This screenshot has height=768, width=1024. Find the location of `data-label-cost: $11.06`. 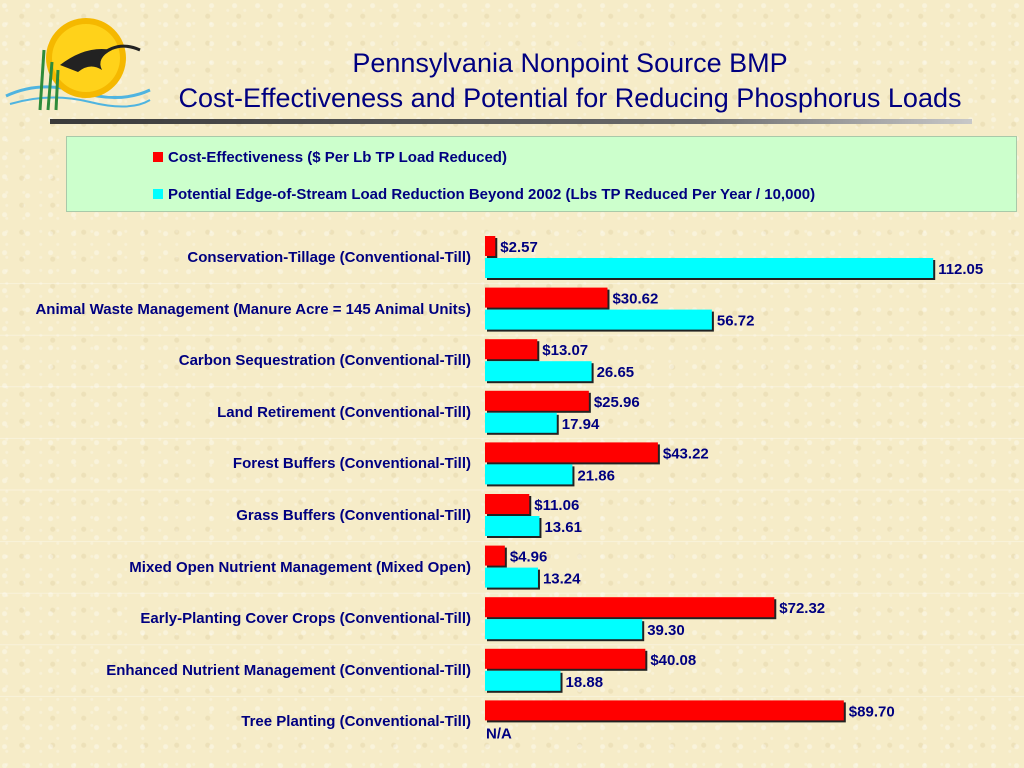

data-label-cost: $11.06 is located at coordinates (556, 505).